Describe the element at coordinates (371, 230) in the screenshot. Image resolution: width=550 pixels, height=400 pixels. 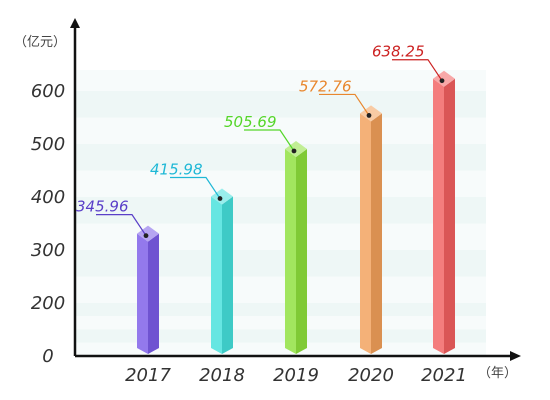
I see `bar-2020` at that location.